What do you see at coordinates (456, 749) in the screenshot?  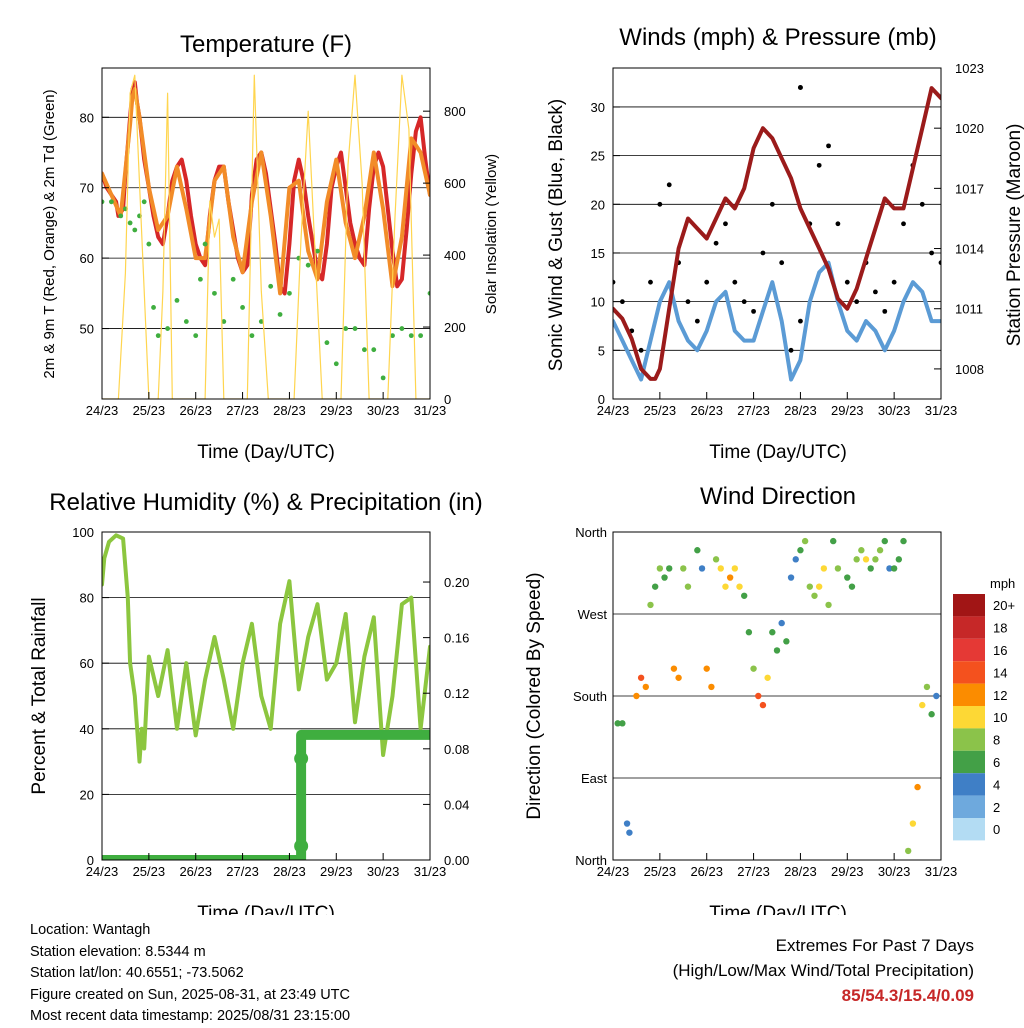 I see `y2-tick-label: 0.08` at bounding box center [456, 749].